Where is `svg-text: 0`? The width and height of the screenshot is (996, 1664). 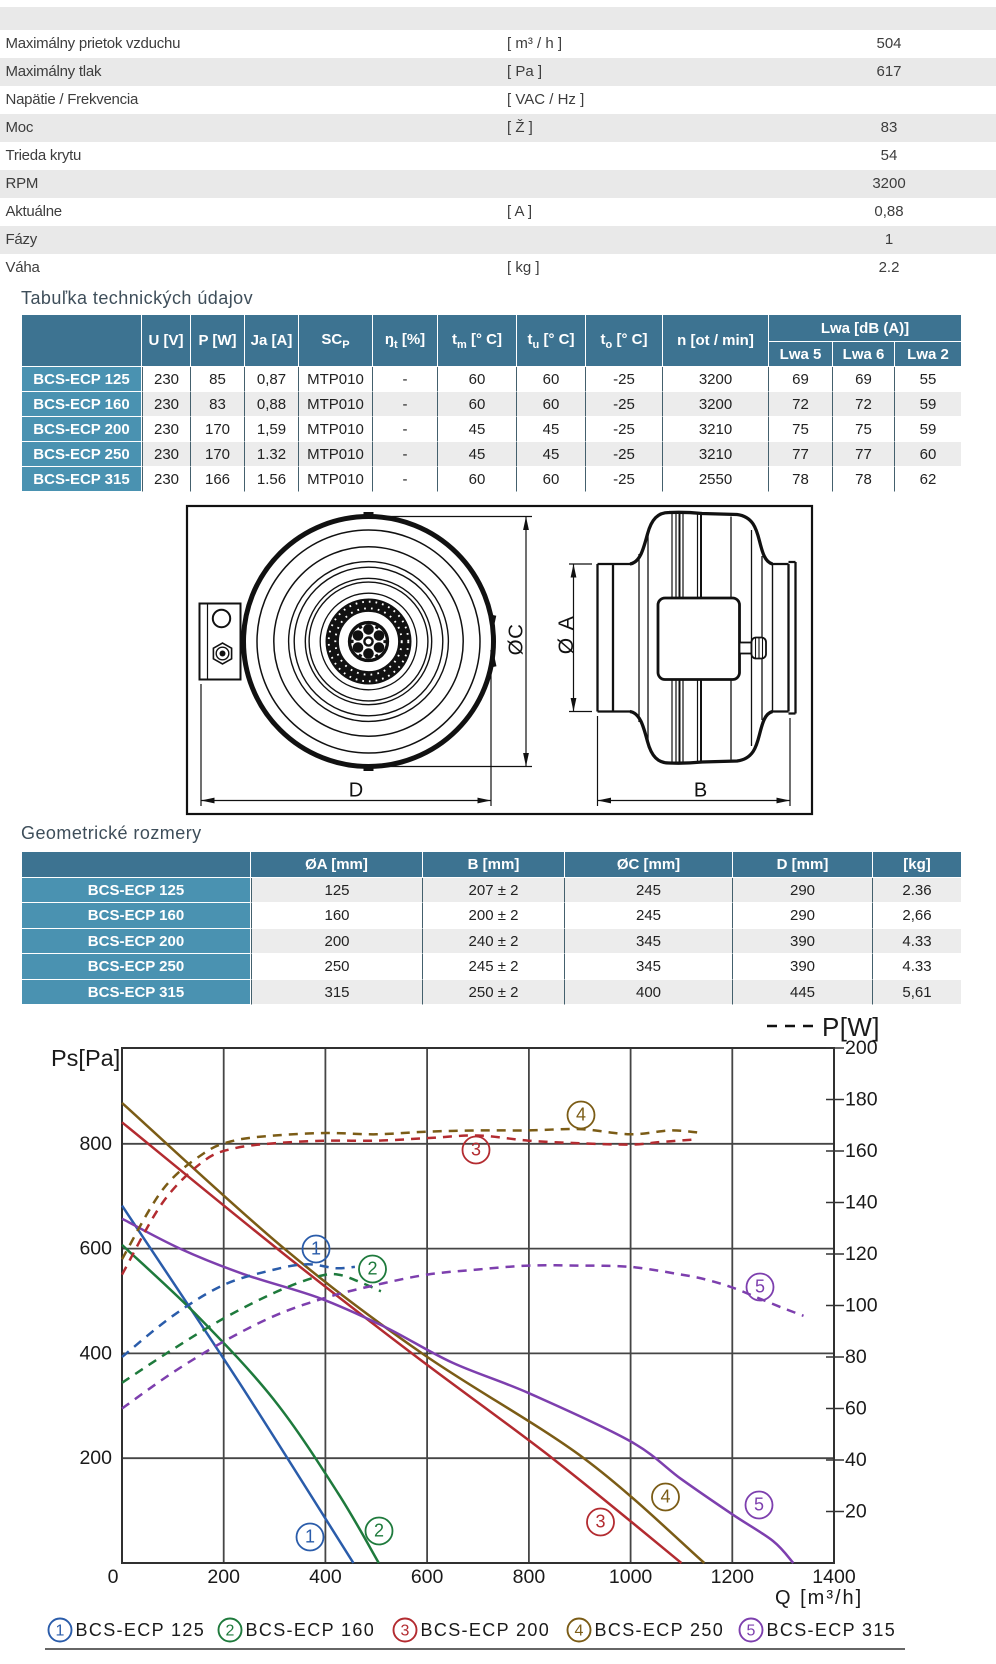 svg-text: 0 is located at coordinates (113, 1577).